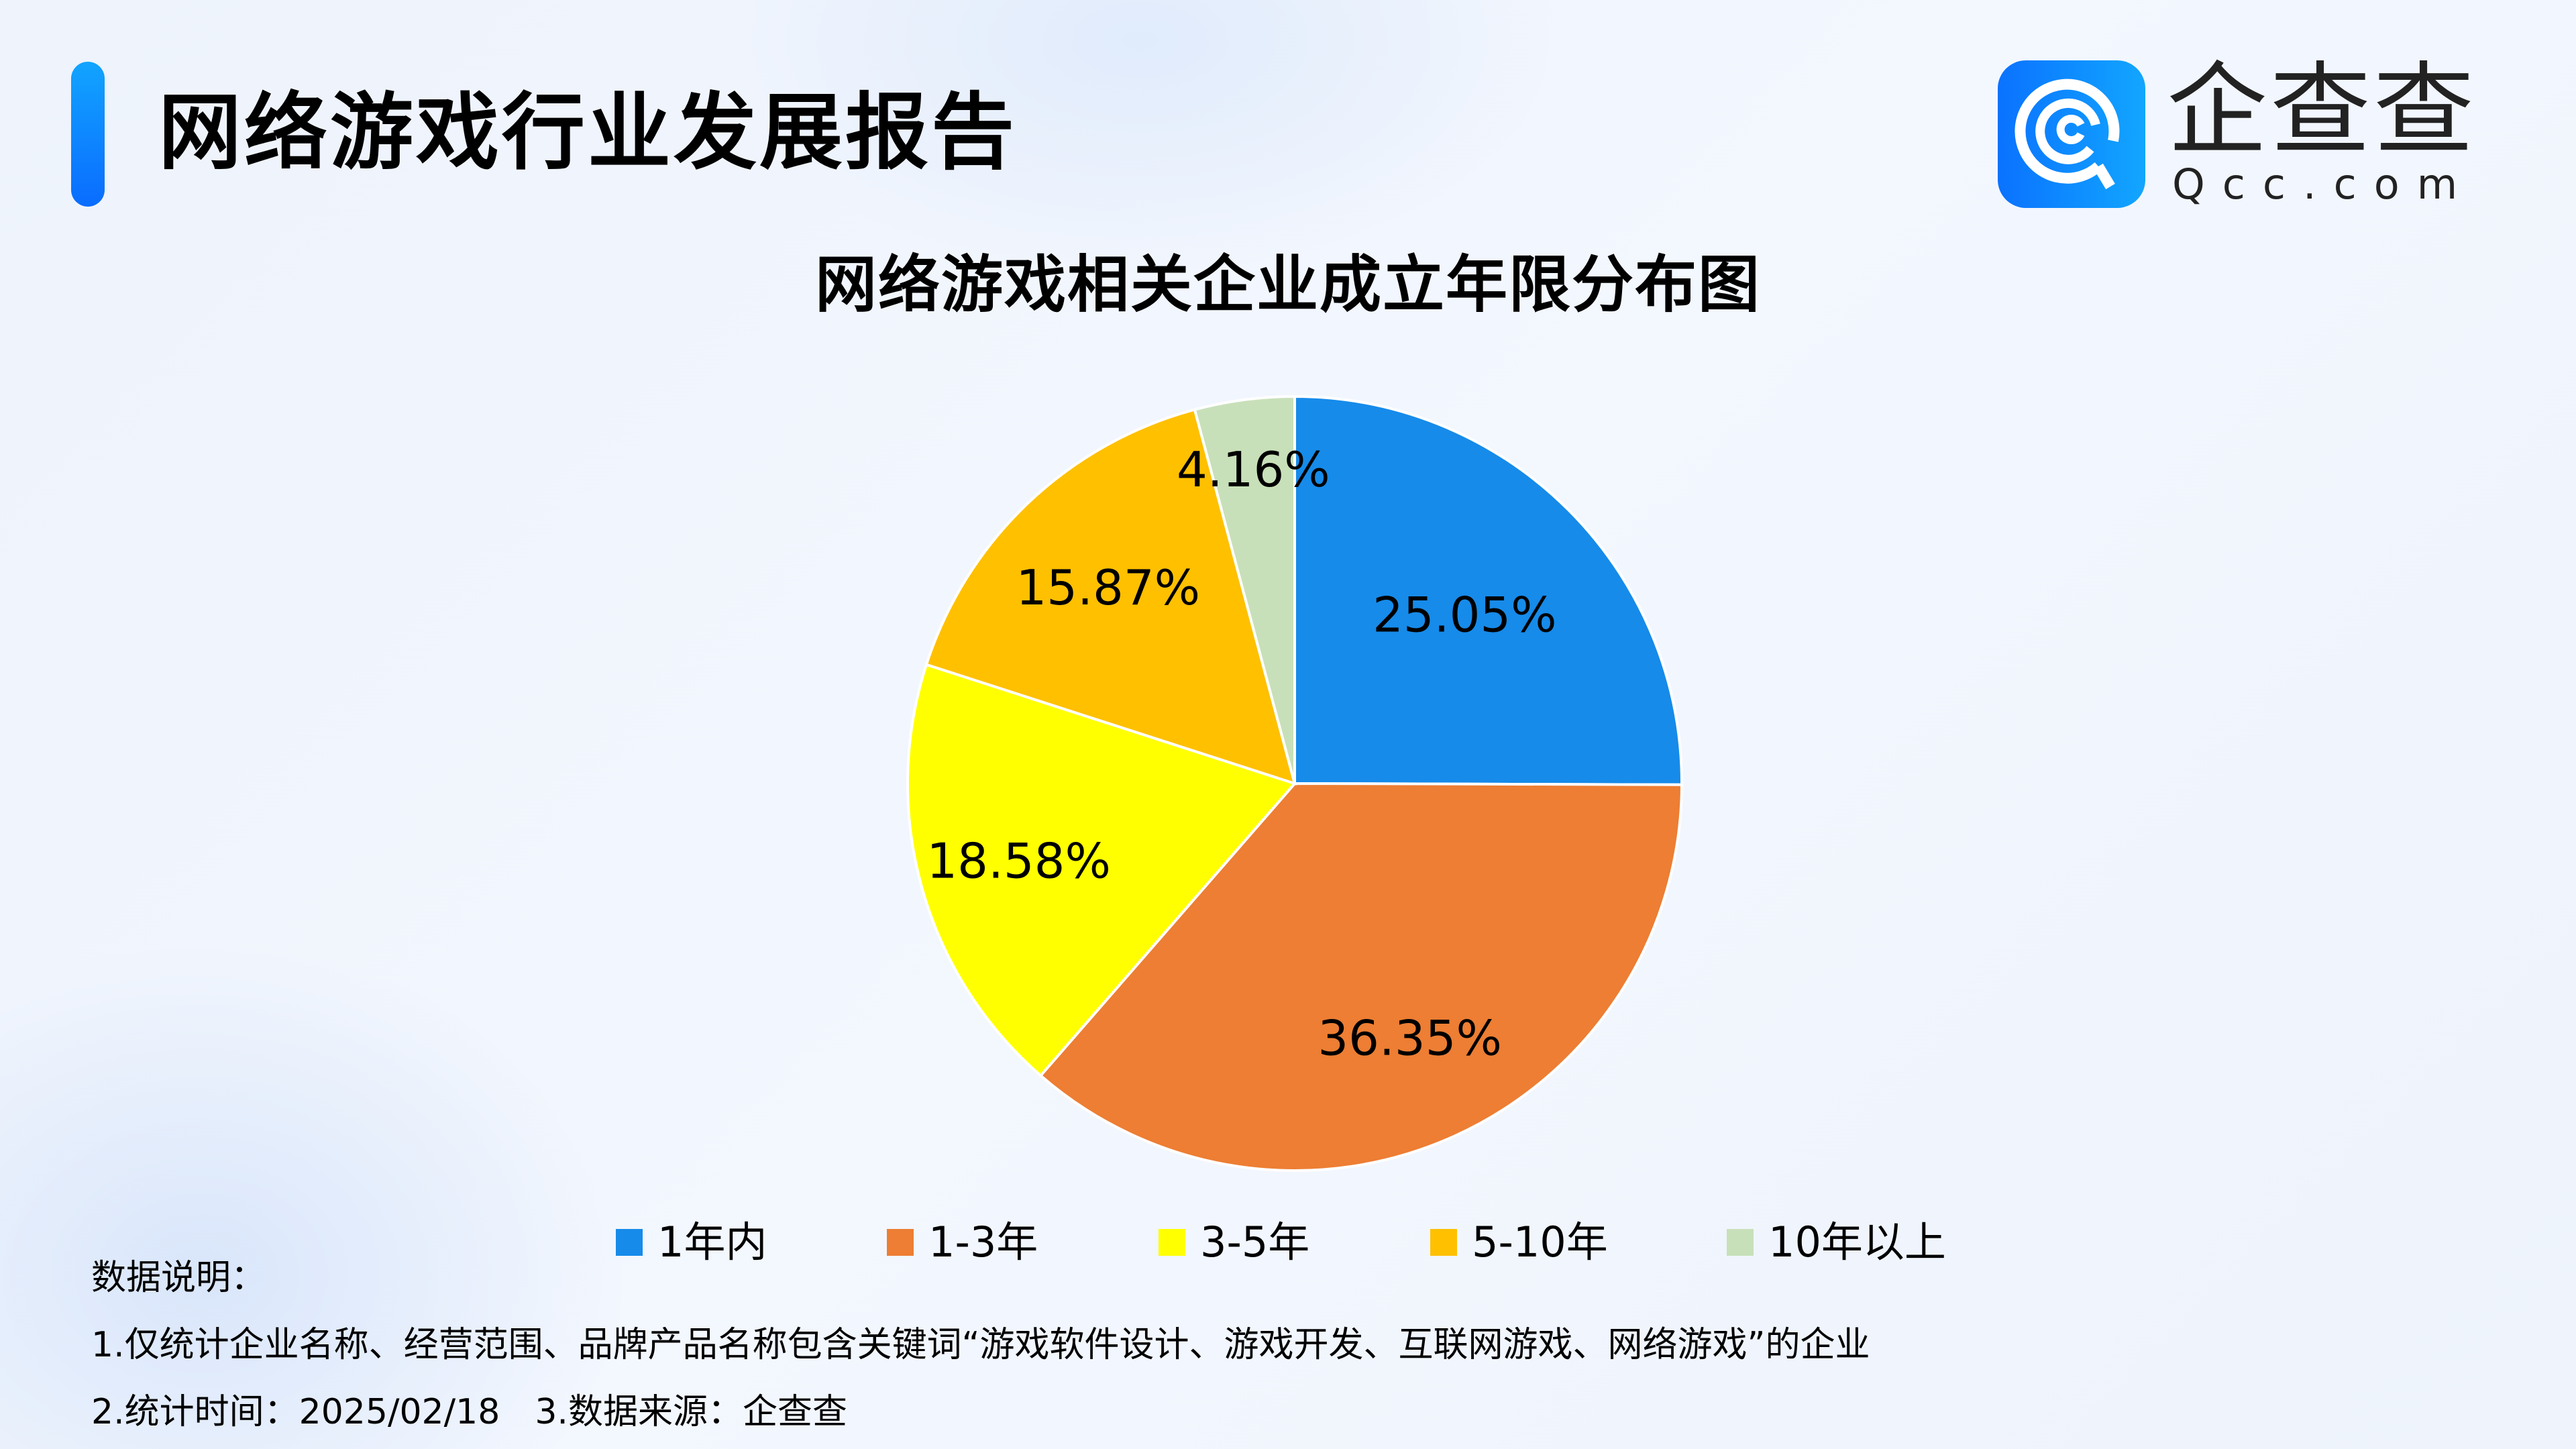 This screenshot has width=2576, height=1449. I want to click on qcc-logo: 企查查 Qcc.com, so click(2239, 131).